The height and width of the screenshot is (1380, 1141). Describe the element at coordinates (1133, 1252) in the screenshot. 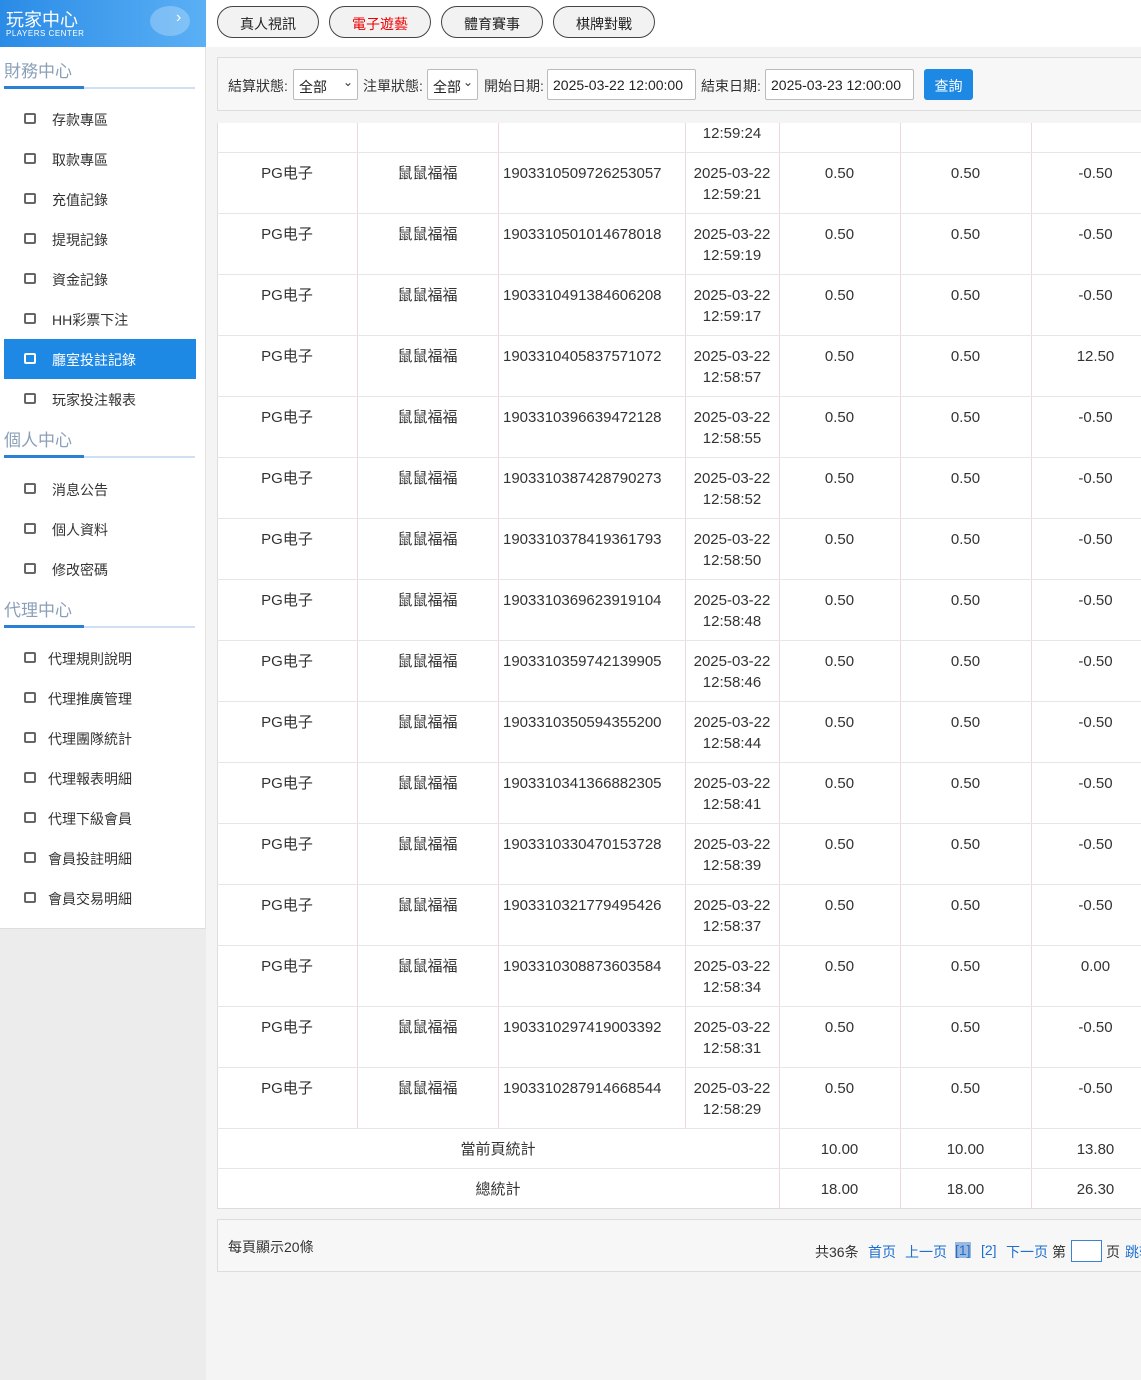

I see `pager-text: 跳转` at that location.